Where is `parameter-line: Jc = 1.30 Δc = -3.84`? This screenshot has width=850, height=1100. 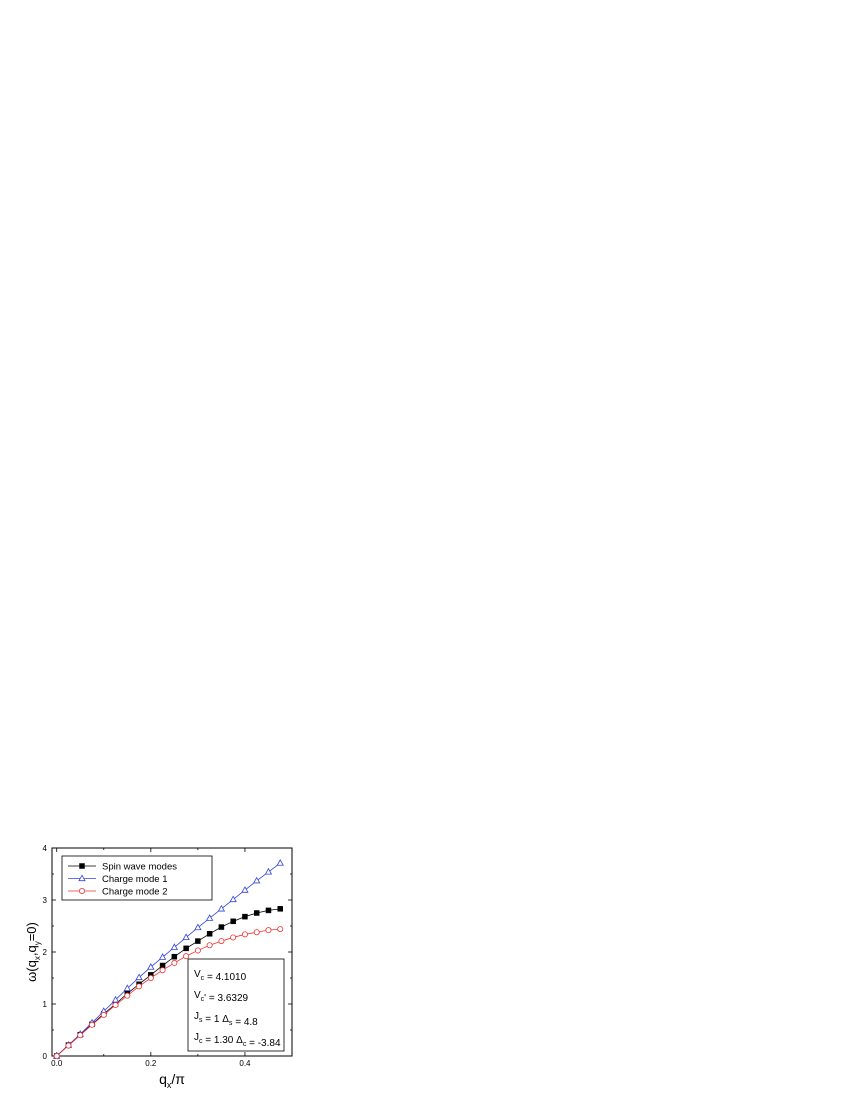
parameter-line: Jc = 1.30 Δc = -3.84 is located at coordinates (237, 1040).